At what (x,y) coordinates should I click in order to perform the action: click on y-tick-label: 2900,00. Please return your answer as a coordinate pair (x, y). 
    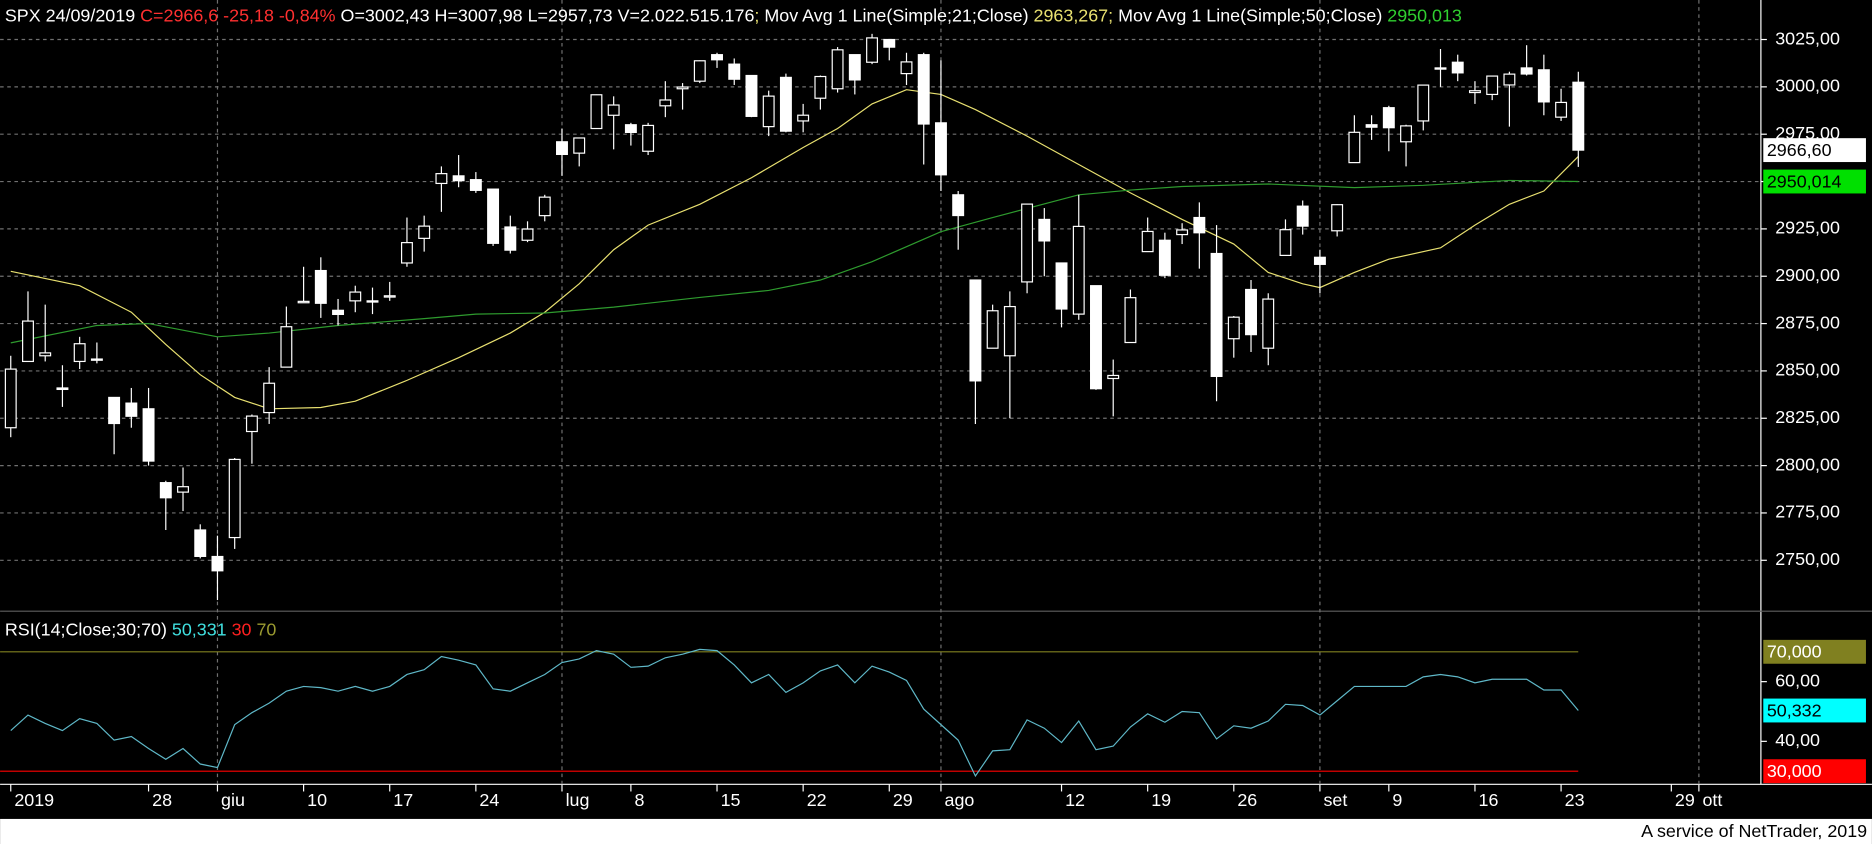
    Looking at the image, I should click on (1807, 275).